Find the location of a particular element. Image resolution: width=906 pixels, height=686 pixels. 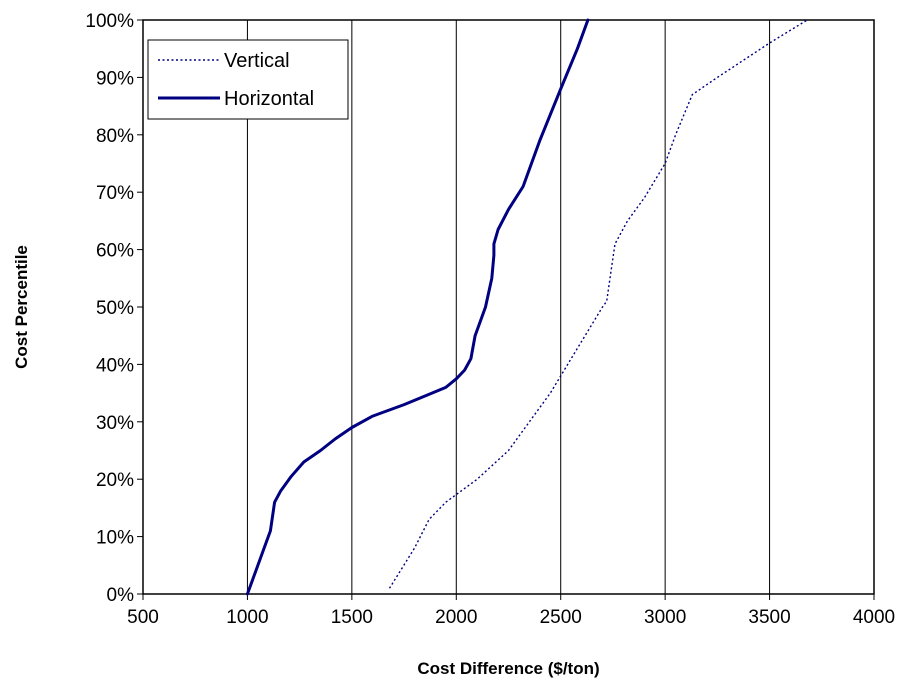

x-tick-label: 2000 is located at coordinates (456, 617).